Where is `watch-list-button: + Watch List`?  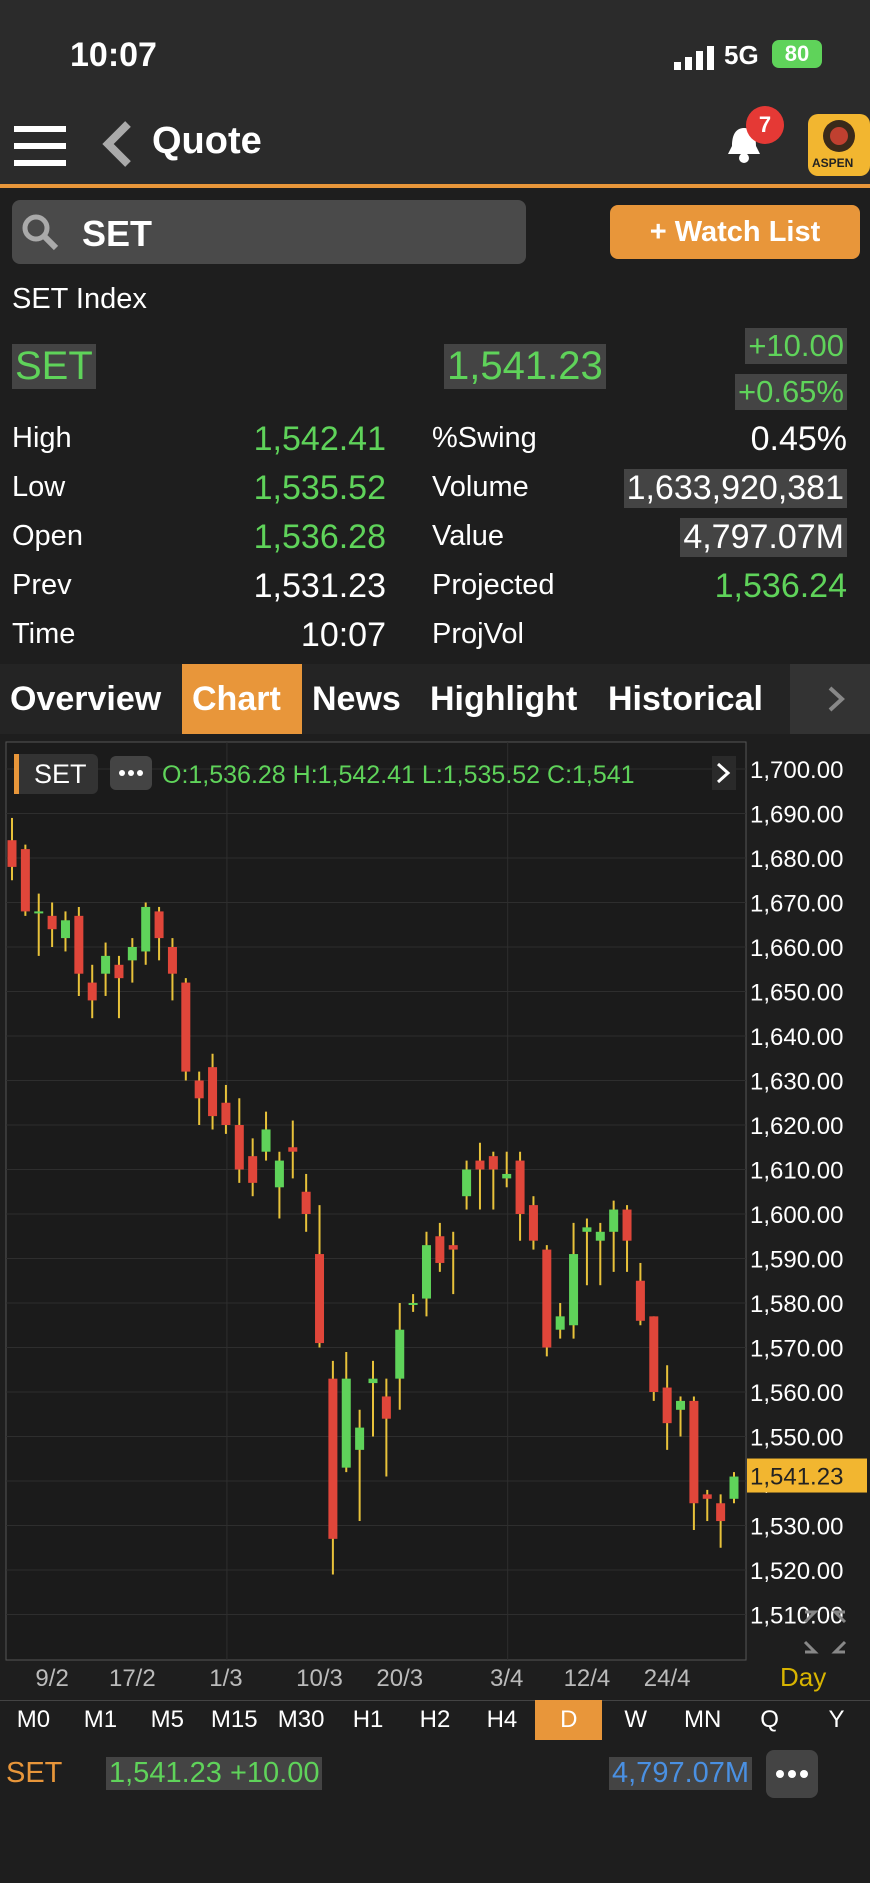
watch-list-button: + Watch List is located at coordinates (735, 232).